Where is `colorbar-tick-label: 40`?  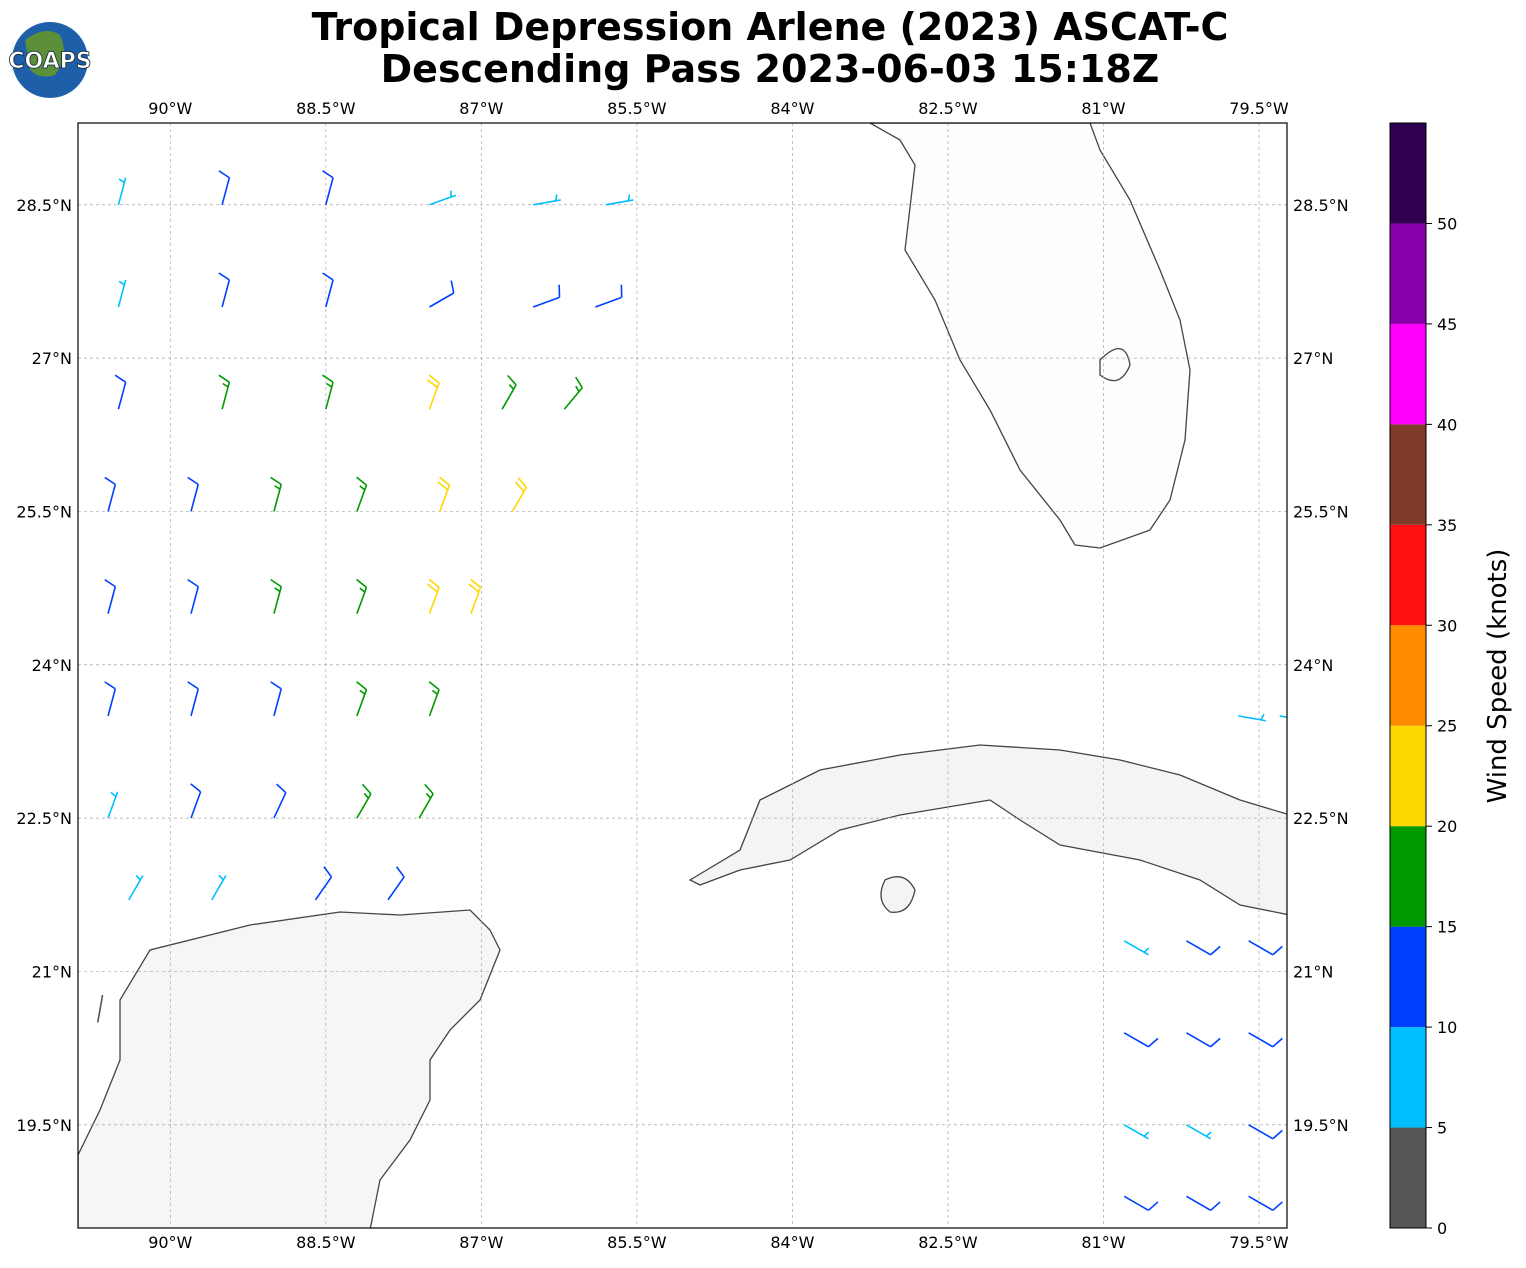 colorbar-tick-label: 40 is located at coordinates (1447, 424).